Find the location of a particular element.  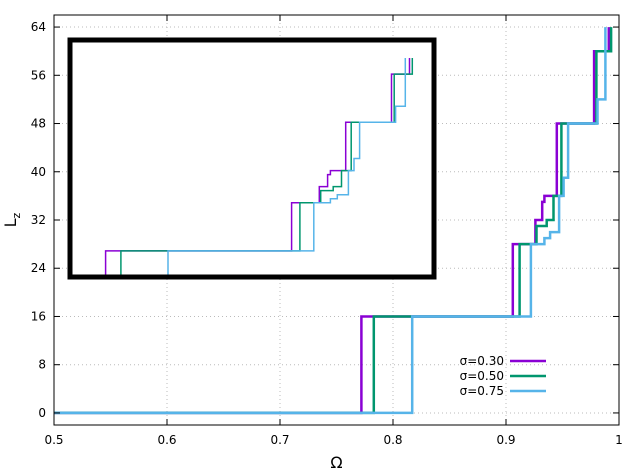

y-tick-label: 8 is located at coordinates (42, 365).